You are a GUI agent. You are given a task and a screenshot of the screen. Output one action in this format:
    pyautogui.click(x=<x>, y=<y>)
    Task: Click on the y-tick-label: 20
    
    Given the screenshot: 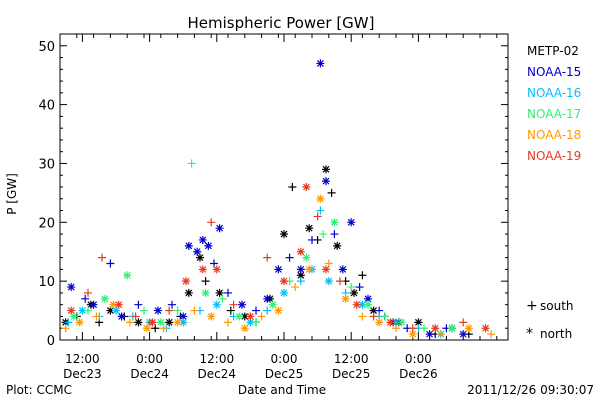 What is the action you would take?
    pyautogui.click(x=46, y=223)
    